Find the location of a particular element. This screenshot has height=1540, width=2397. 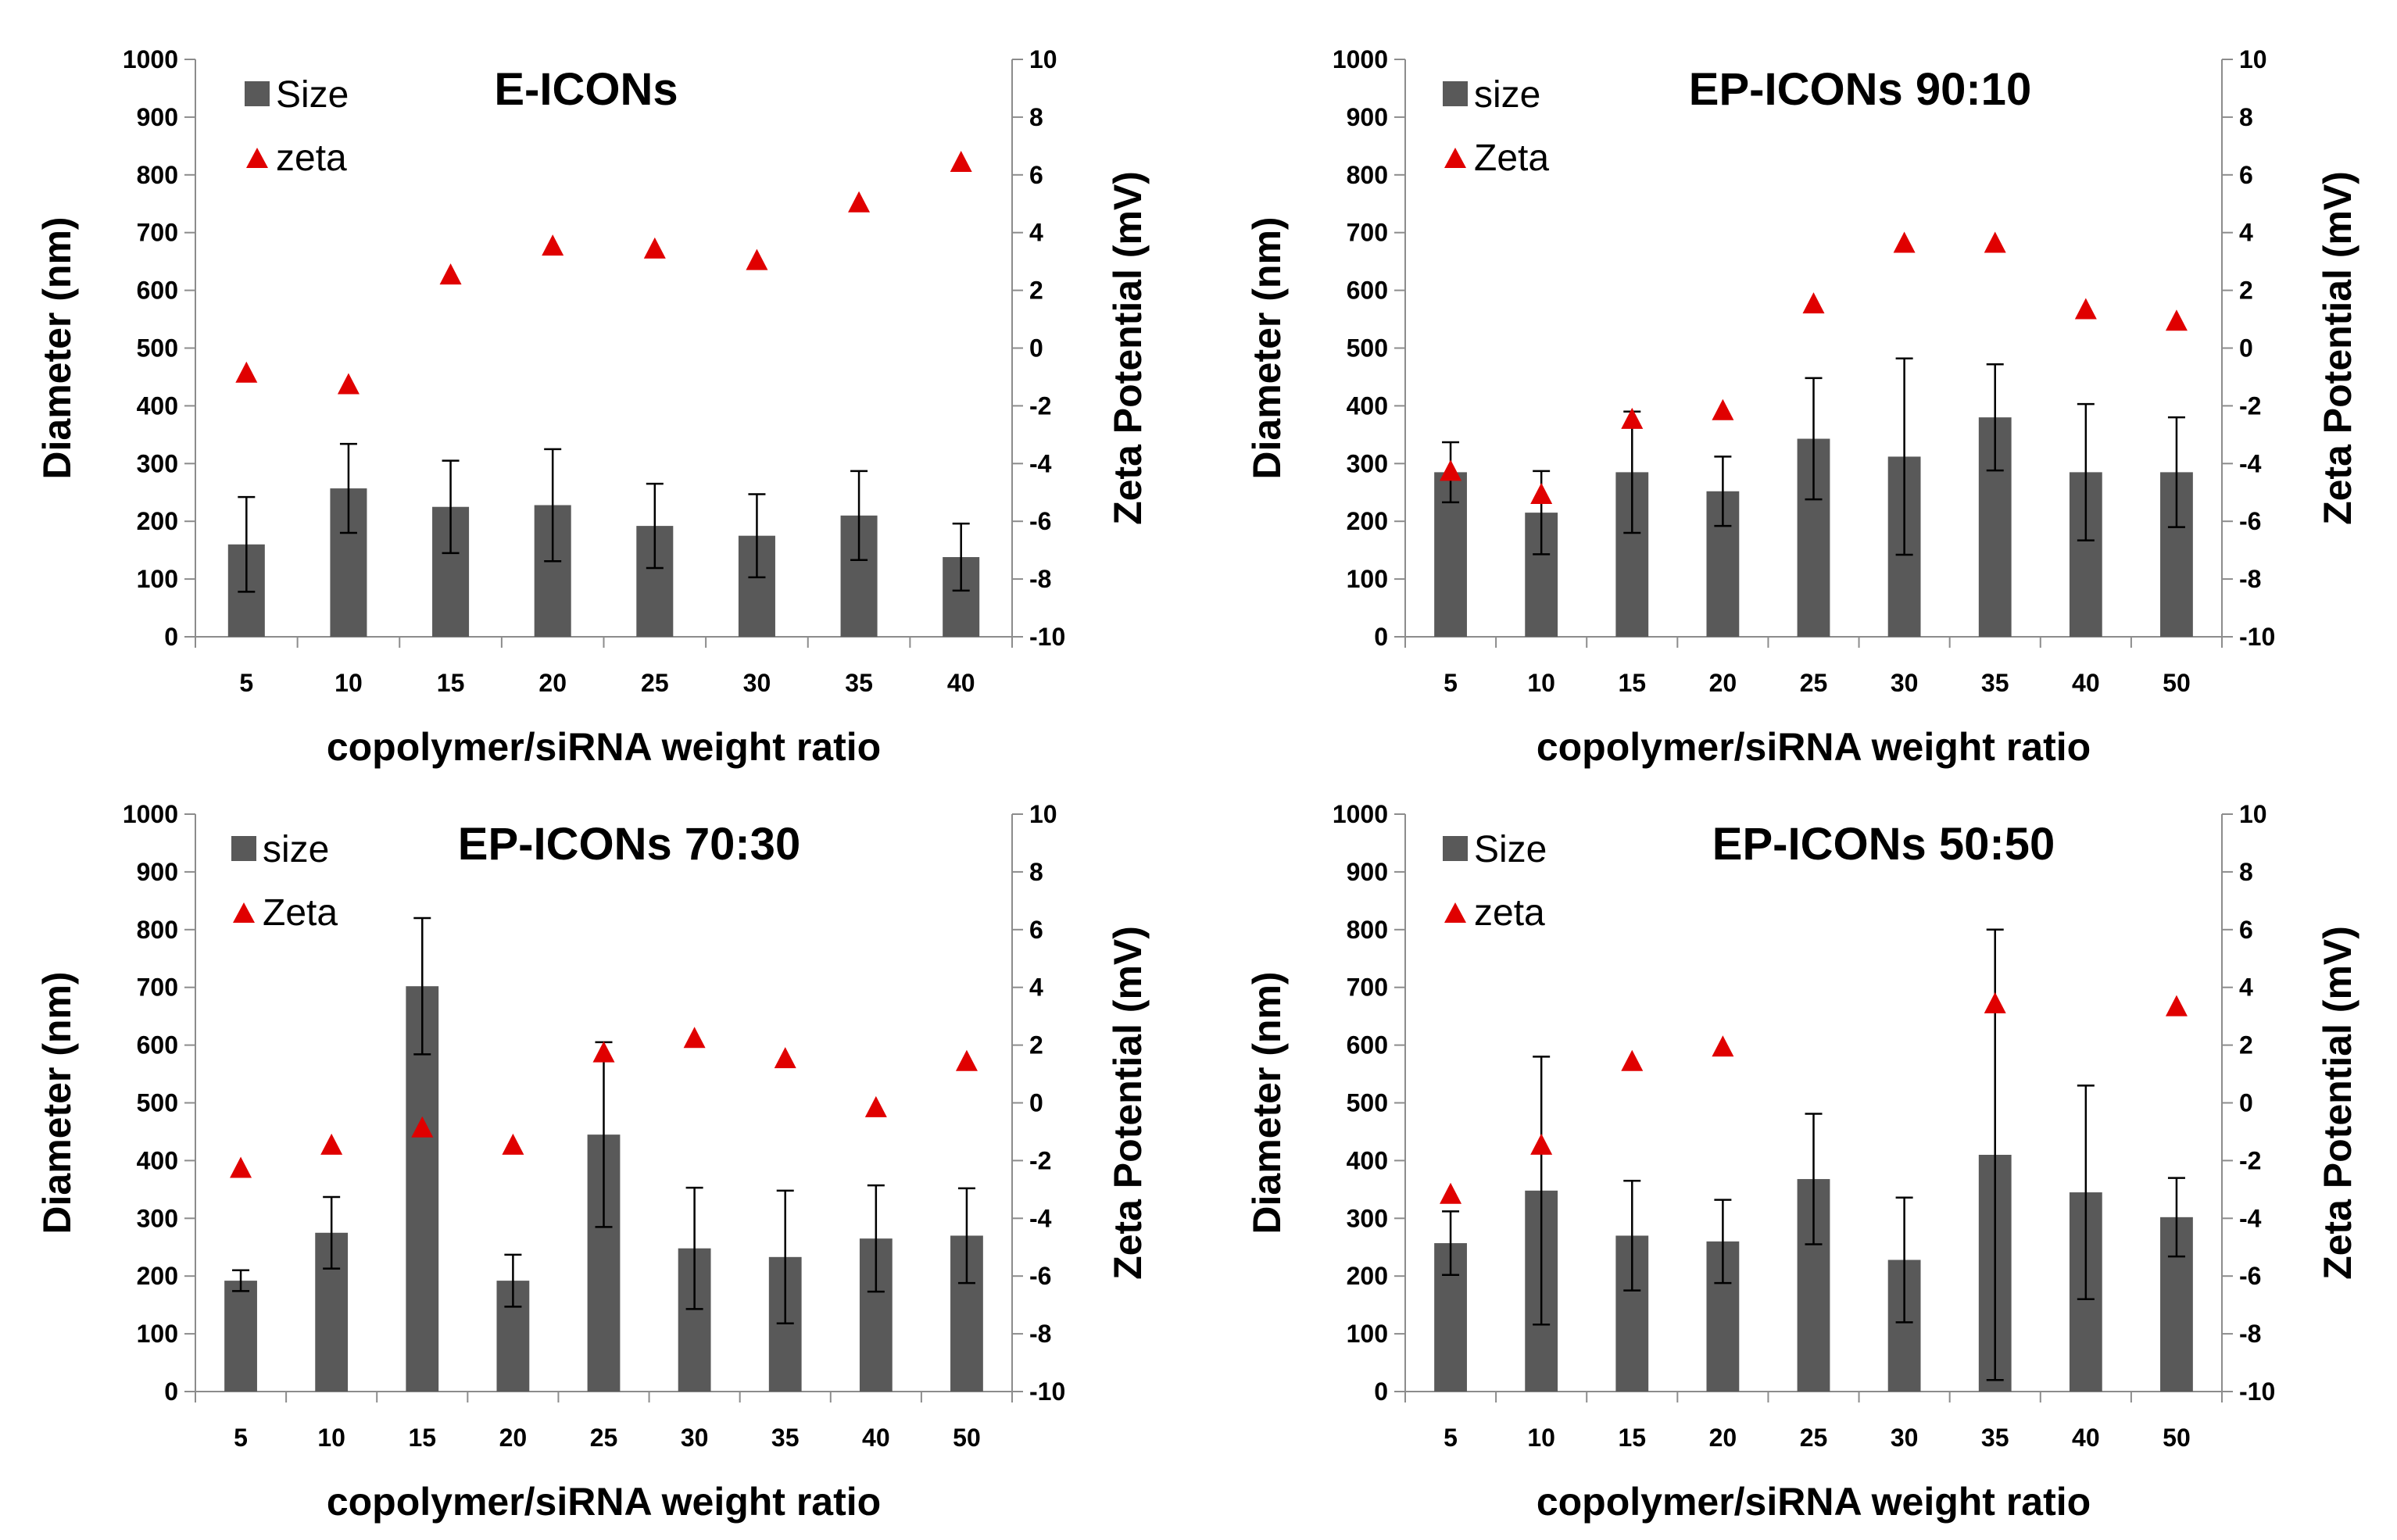

y-tick-label: 600 is located at coordinates (1368, 1045).